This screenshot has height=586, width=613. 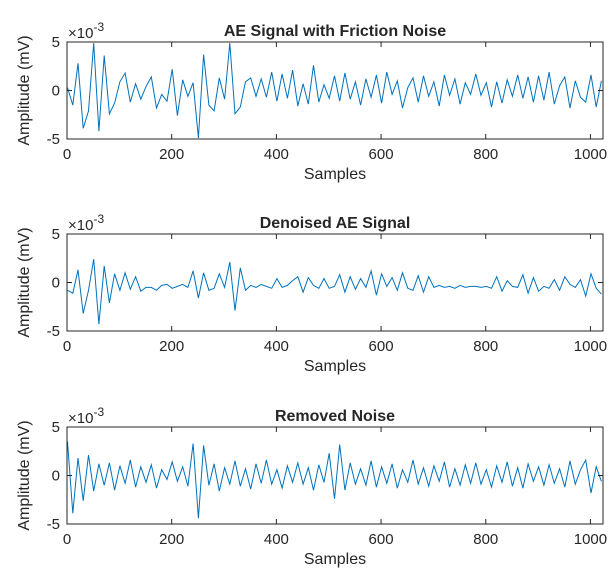 I want to click on chart-title: Denoised AE Signal, so click(x=335, y=223).